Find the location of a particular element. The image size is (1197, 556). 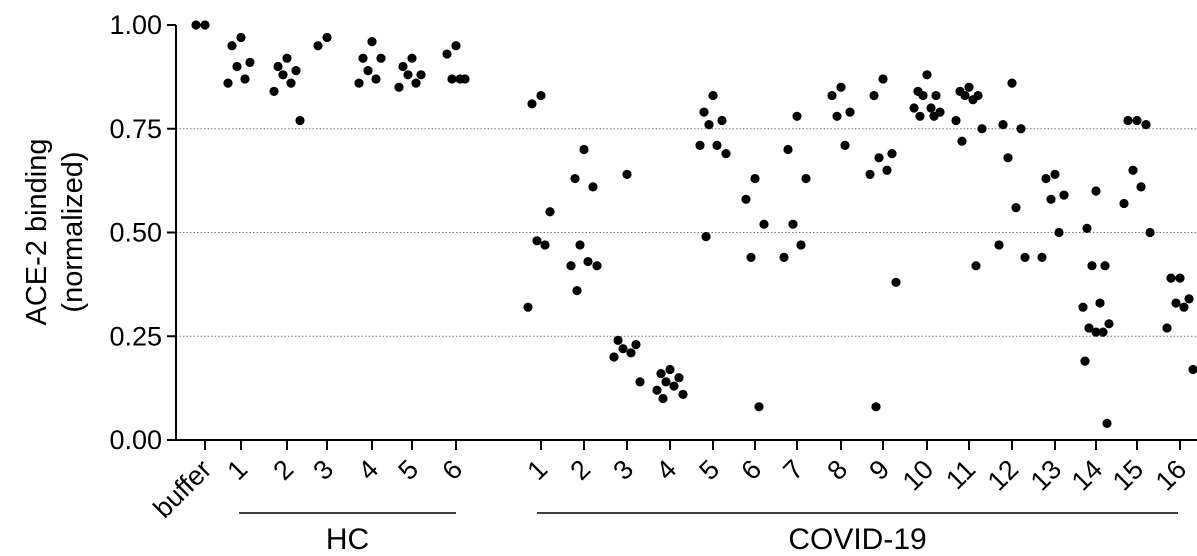

x-tick-label: 10 is located at coordinates (918, 475).